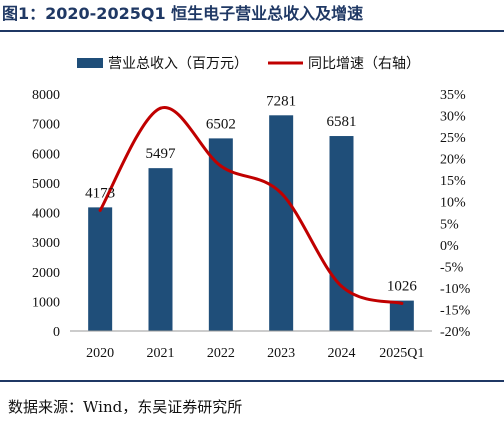 This screenshot has width=504, height=427. What do you see at coordinates (342, 353) in the screenshot?
I see `x-axis-tick-label: 2024` at bounding box center [342, 353].